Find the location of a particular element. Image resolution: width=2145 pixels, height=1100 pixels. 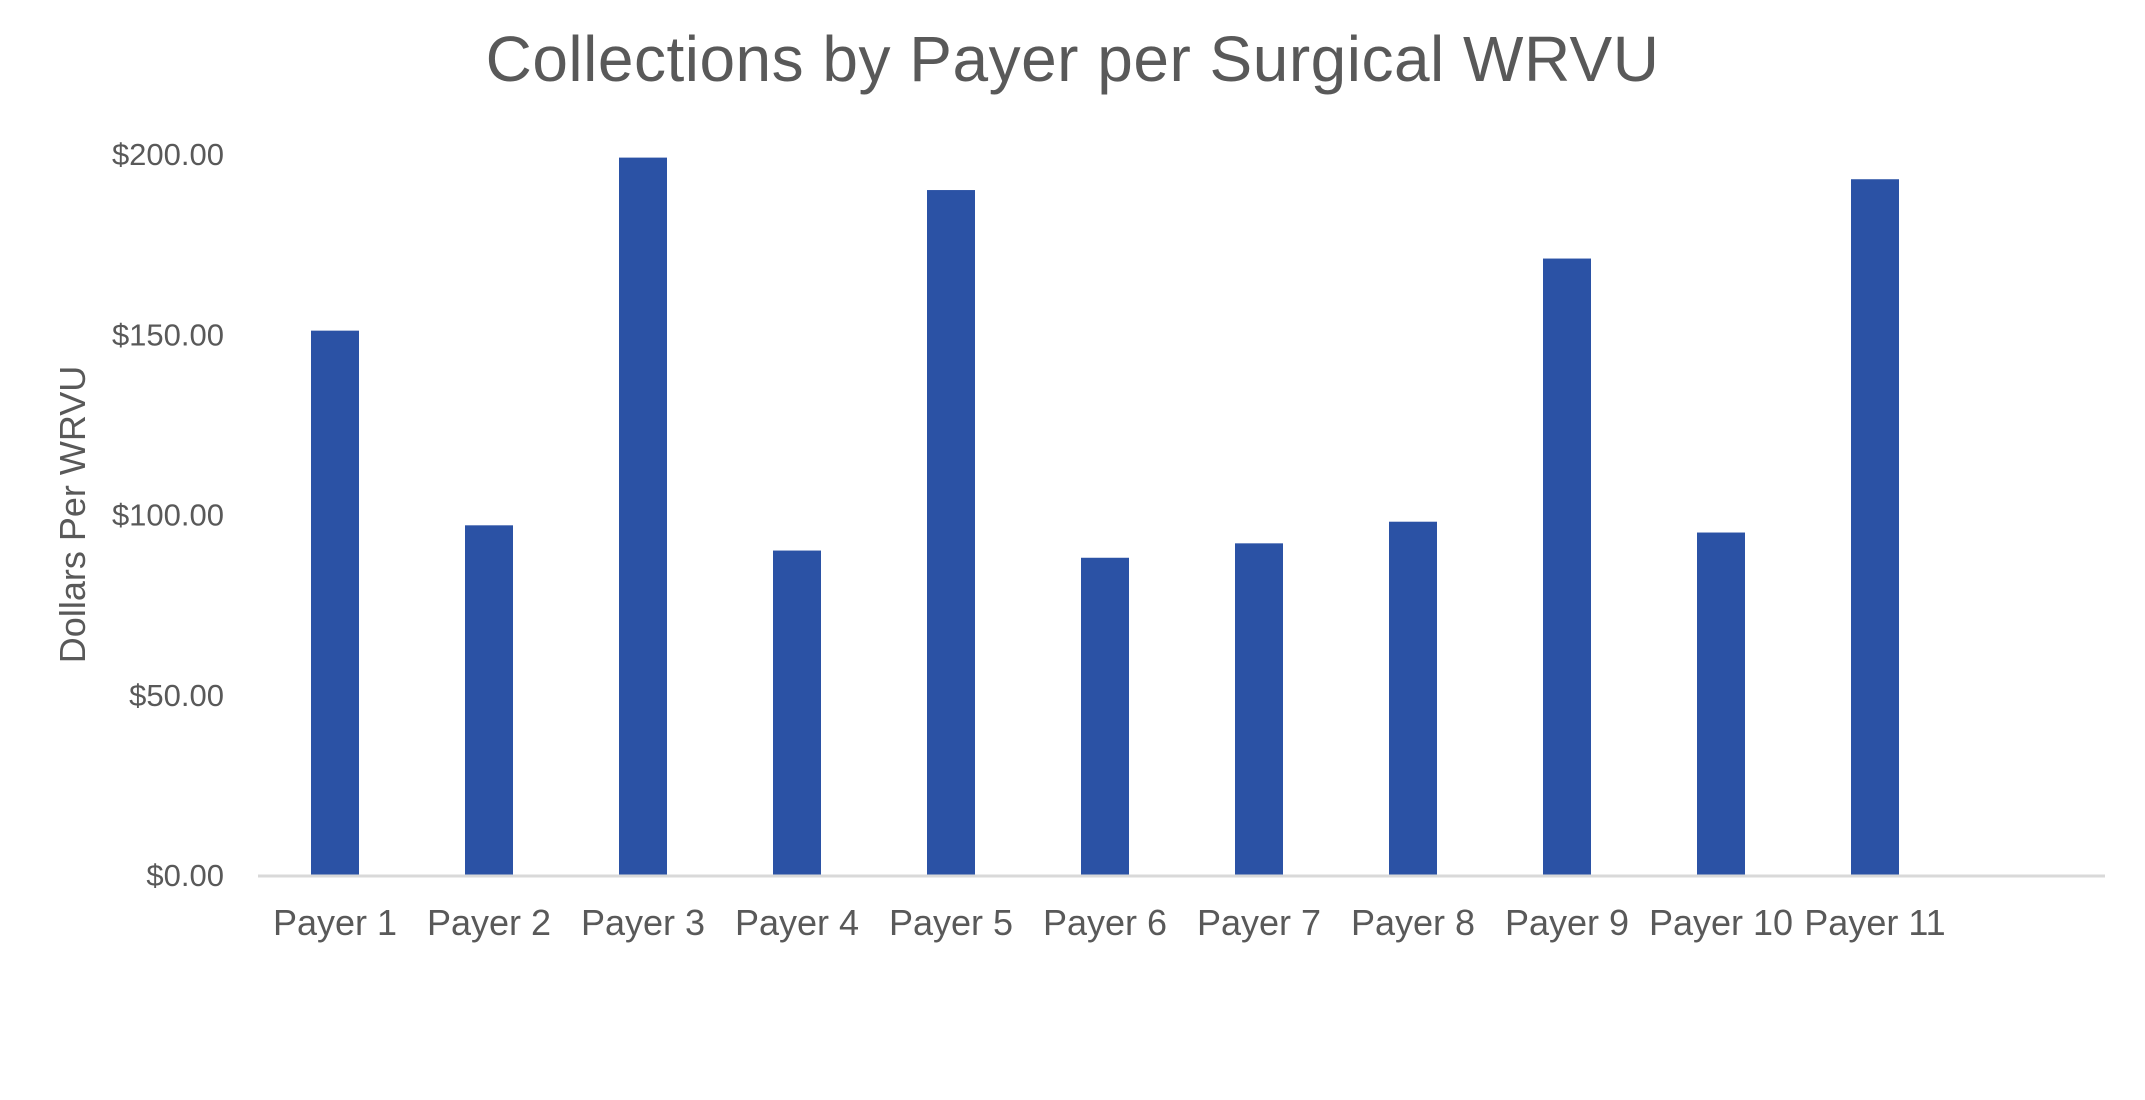

x-tick-label: Payer 7 is located at coordinates (1259, 922).